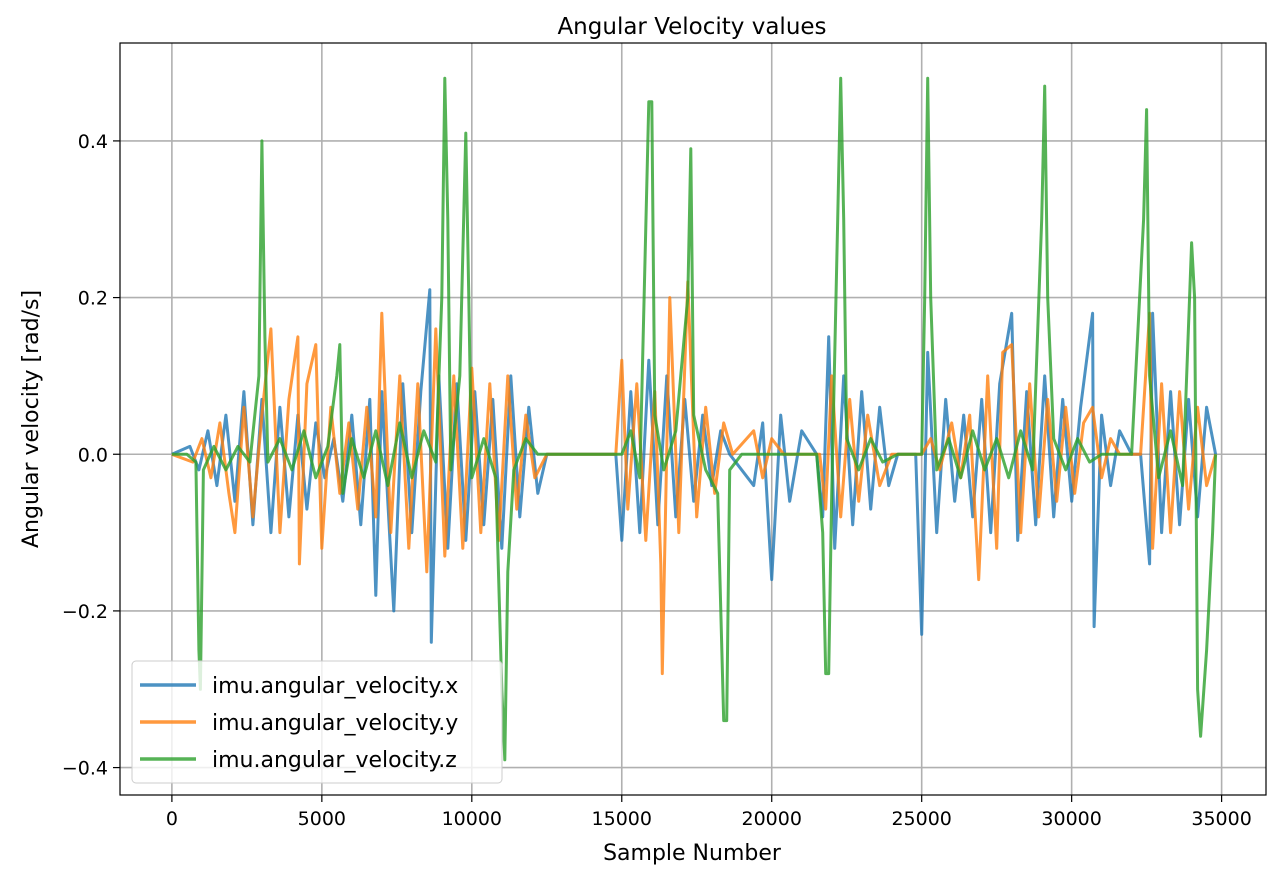  What do you see at coordinates (921, 819) in the screenshot?
I see `x-tick-label: 25000` at bounding box center [921, 819].